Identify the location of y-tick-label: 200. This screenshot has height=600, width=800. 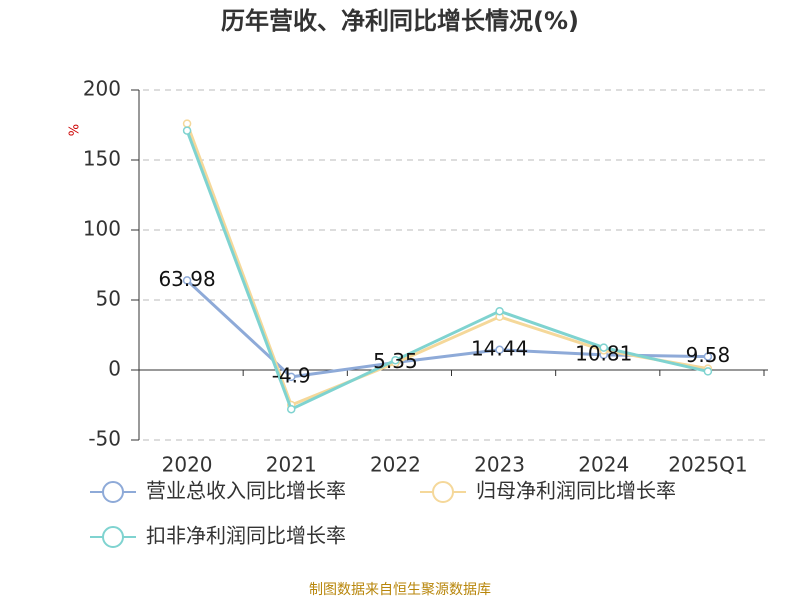
(102, 89).